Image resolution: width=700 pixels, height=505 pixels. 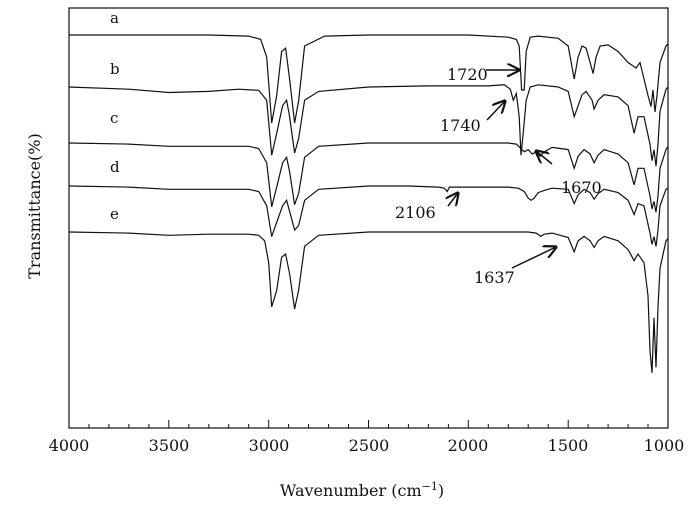 What do you see at coordinates (581, 187) in the screenshot?
I see `annotation-1670-label: 1670` at bounding box center [581, 187].